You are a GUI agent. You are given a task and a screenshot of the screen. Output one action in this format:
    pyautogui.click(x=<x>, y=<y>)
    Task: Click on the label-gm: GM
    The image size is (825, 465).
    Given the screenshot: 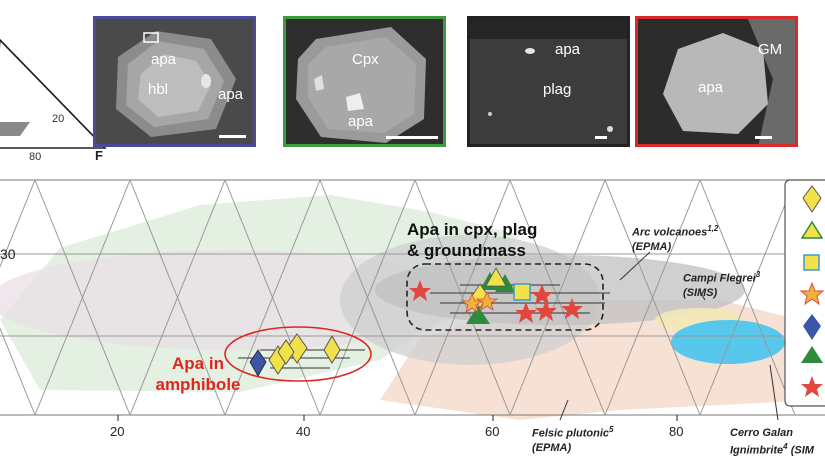 What is the action you would take?
    pyautogui.click(x=770, y=49)
    